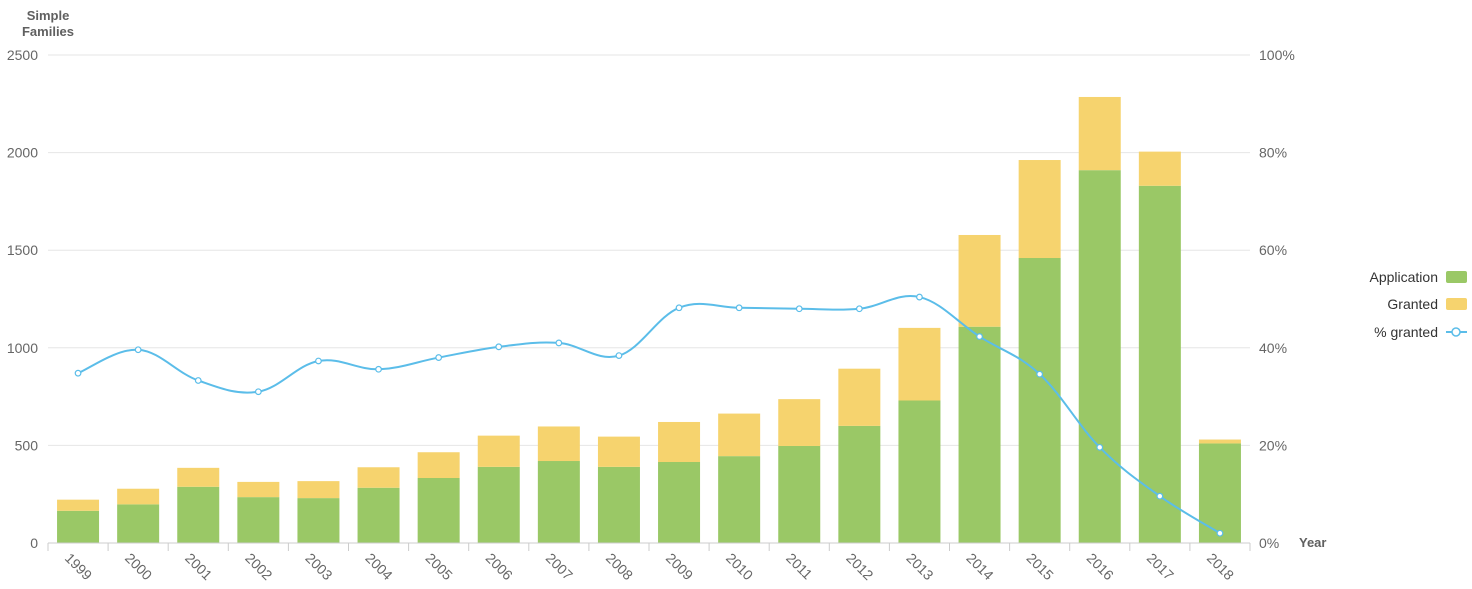  I want to click on bar-granted-2003, so click(318, 489).